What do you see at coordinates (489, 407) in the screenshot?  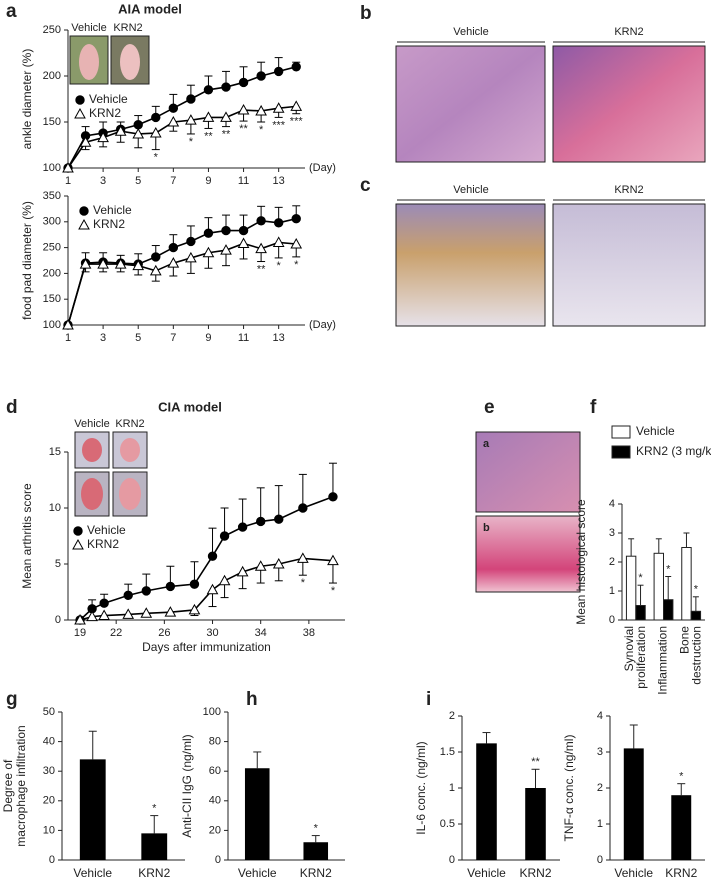 I see `panel-letter: e` at bounding box center [489, 407].